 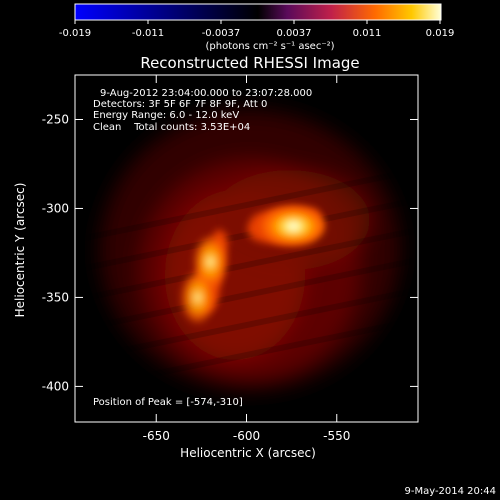 What do you see at coordinates (258, 12) in the screenshot?
I see `colorbar` at bounding box center [258, 12].